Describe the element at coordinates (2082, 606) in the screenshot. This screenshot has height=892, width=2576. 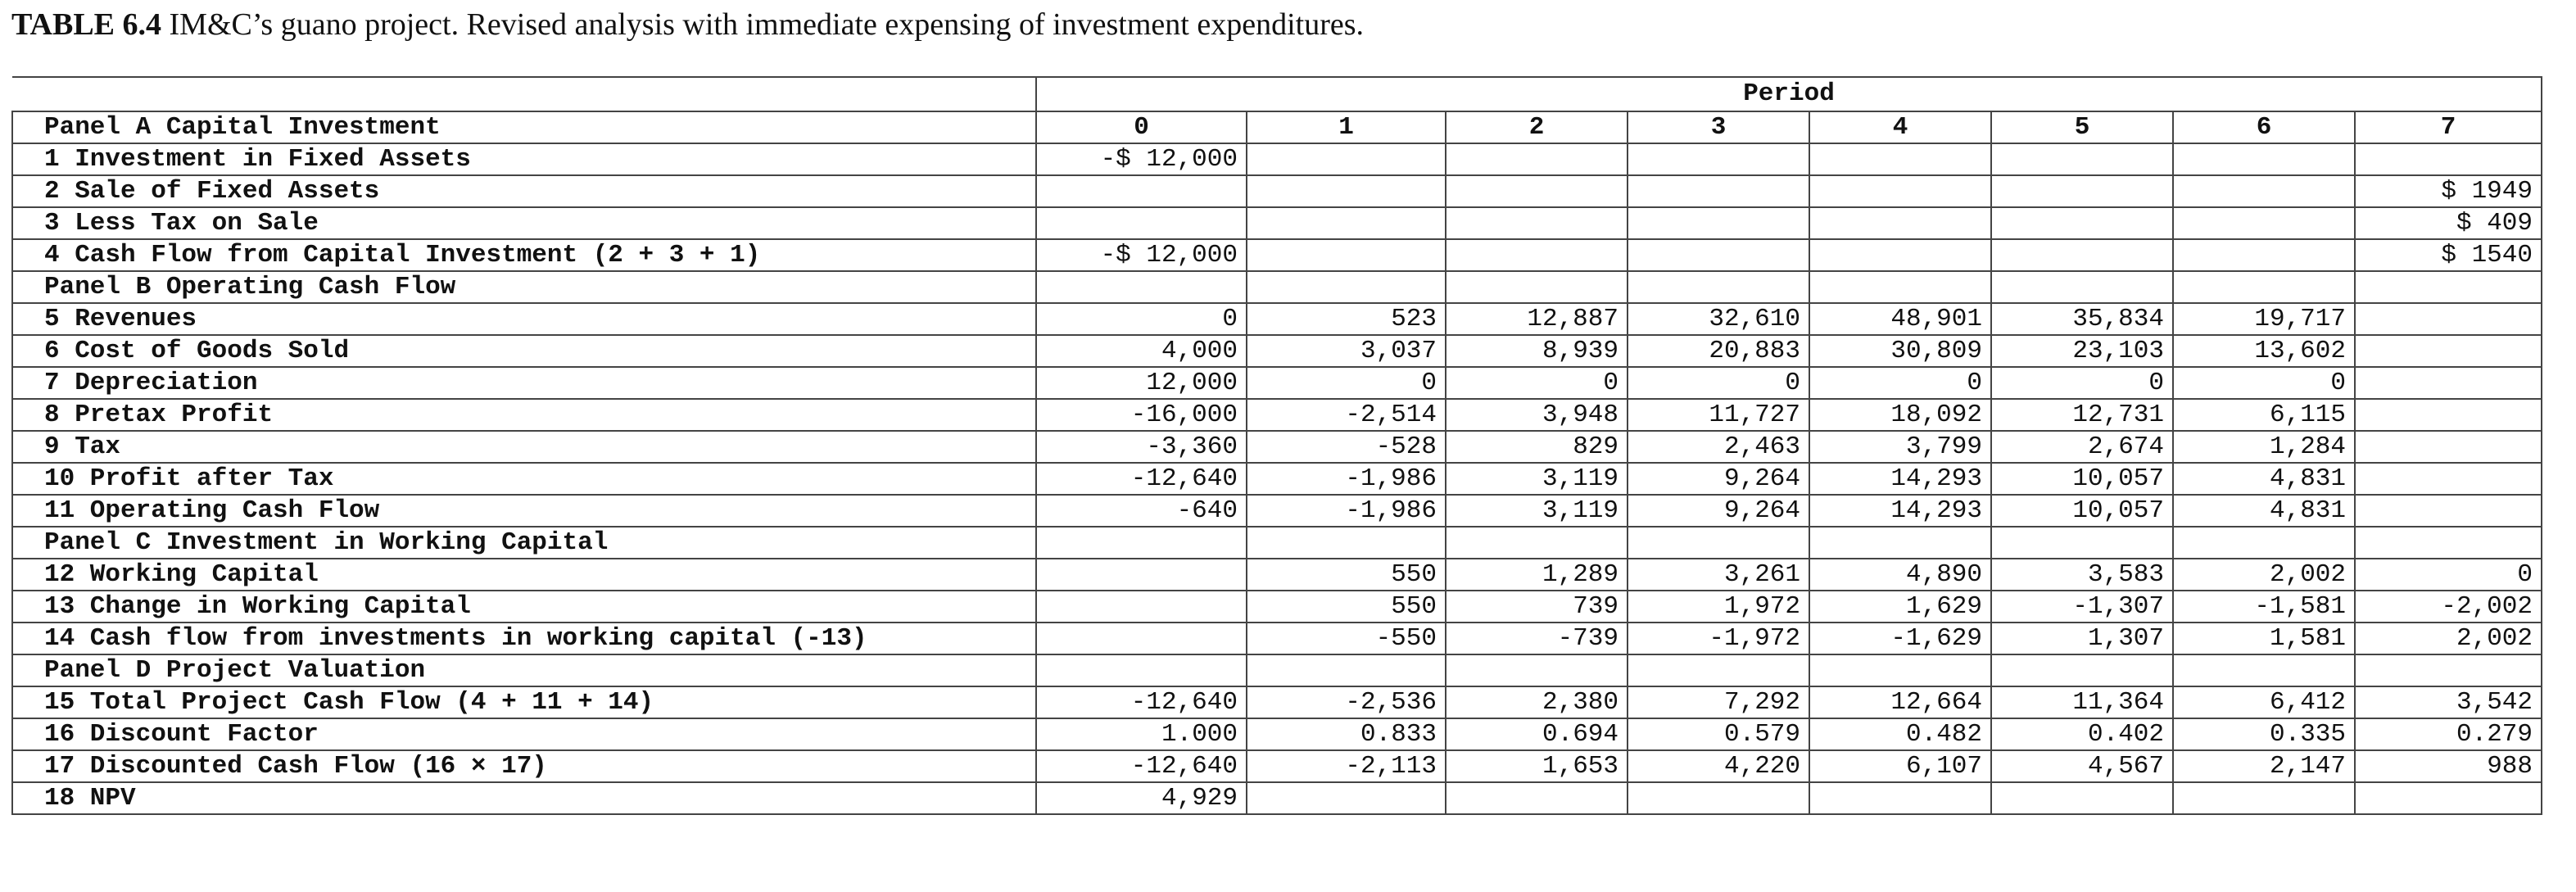
I see `table-cell: -1,307` at that location.